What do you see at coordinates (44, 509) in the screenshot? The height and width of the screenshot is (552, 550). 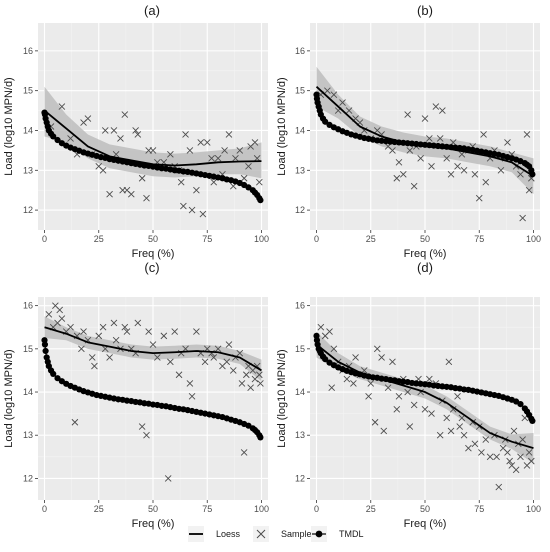 I see `x-tick-label: 0` at bounding box center [44, 509].